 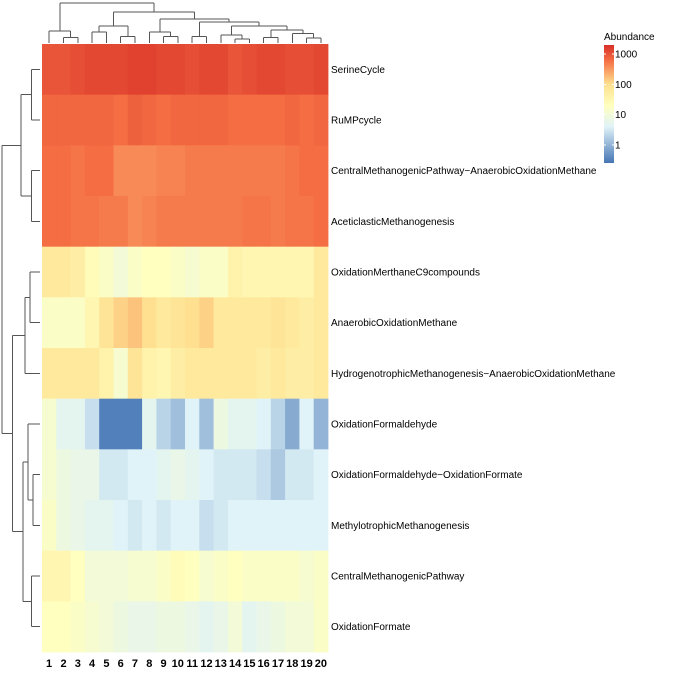 I want to click on column-label: 5, so click(x=106, y=664).